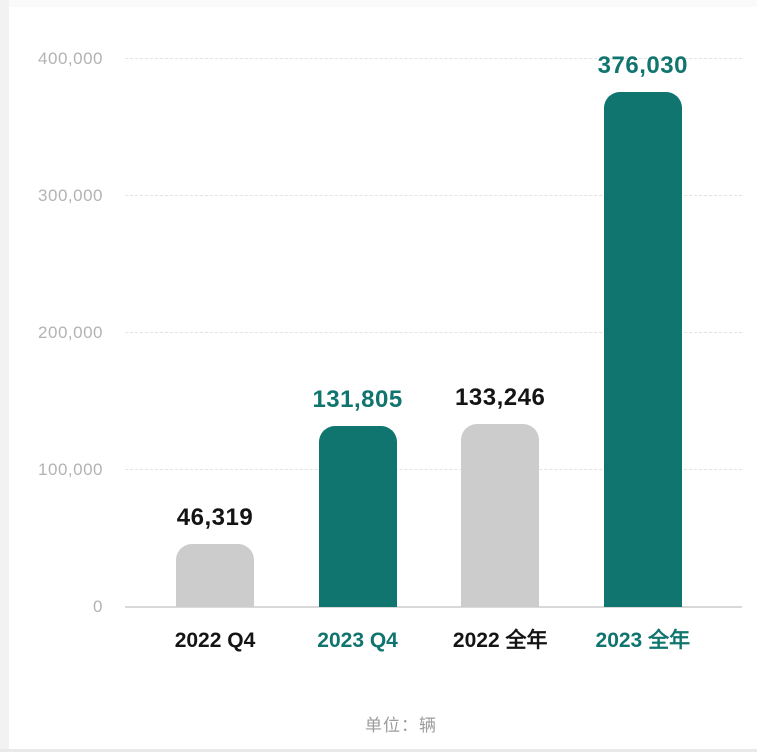 This screenshot has width=757, height=752. I want to click on bar-value-label: 46,319, so click(215, 517).